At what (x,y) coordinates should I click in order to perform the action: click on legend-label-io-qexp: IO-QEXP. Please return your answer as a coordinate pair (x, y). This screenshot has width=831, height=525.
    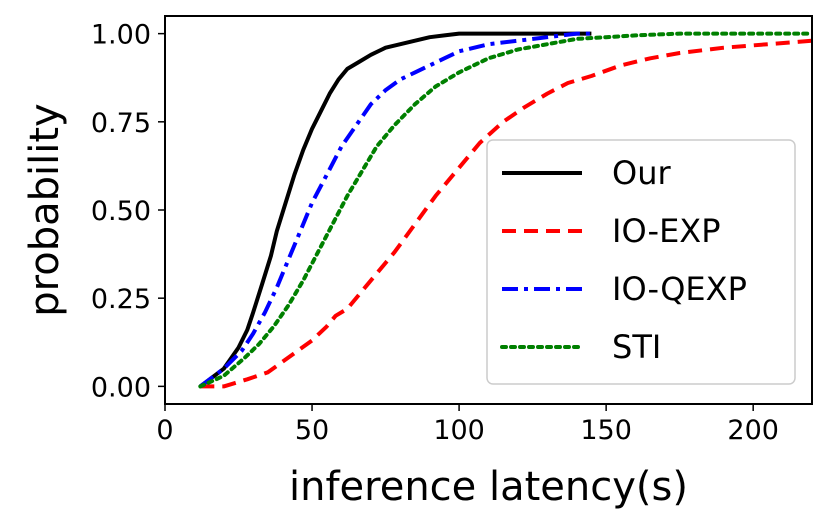
    Looking at the image, I should click on (679, 289).